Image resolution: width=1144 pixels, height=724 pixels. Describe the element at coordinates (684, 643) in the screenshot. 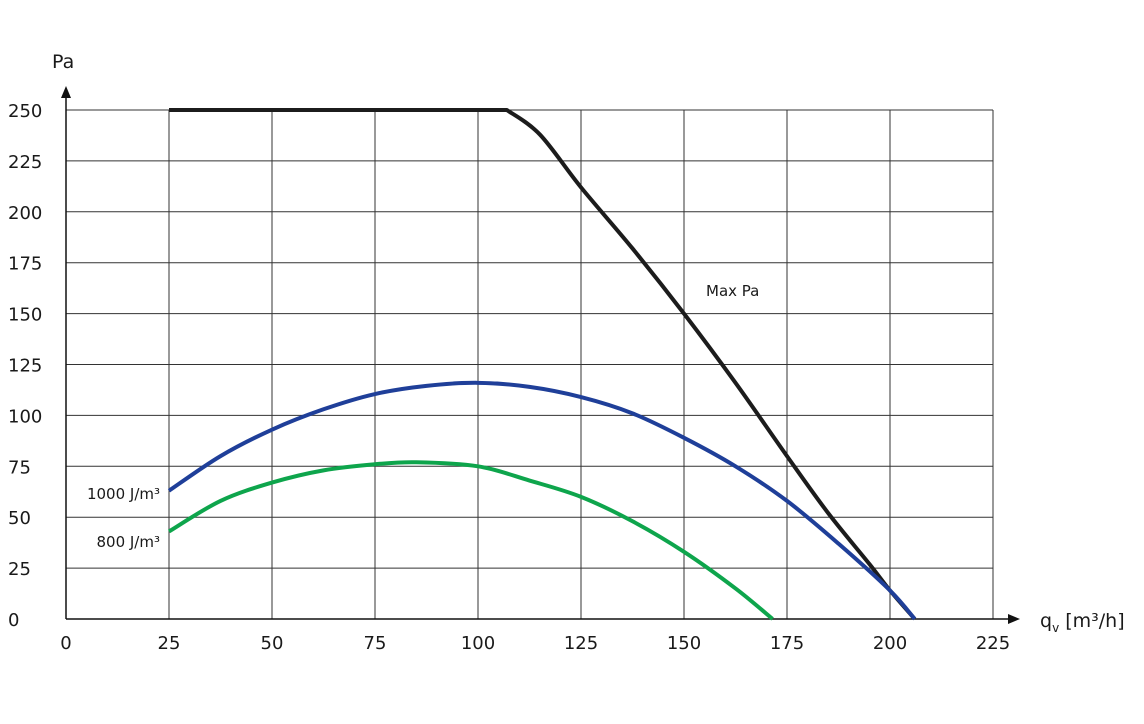

I see `x-tick-label: 150` at that location.